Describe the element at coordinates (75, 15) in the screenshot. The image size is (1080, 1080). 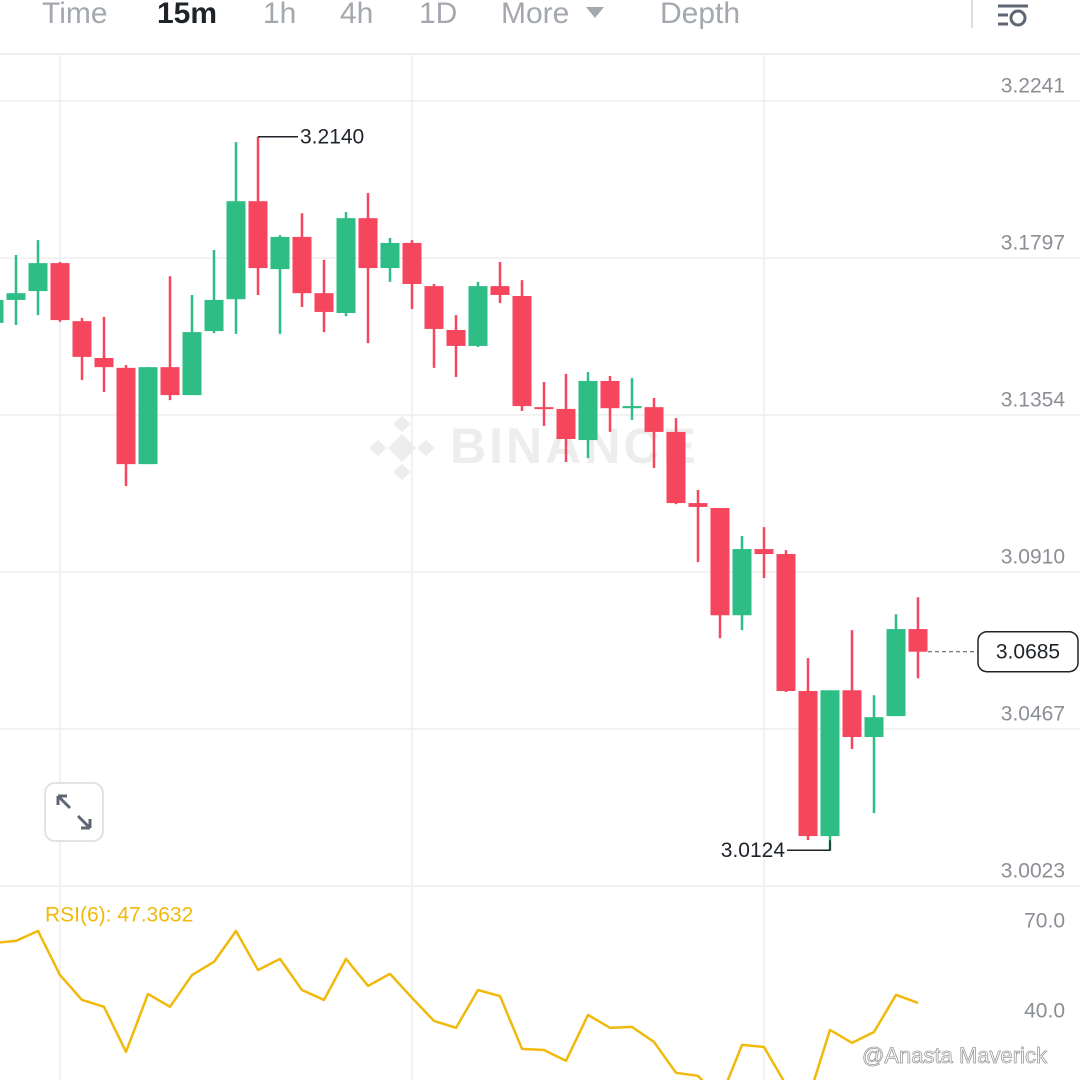
I see `tab: Time` at that location.